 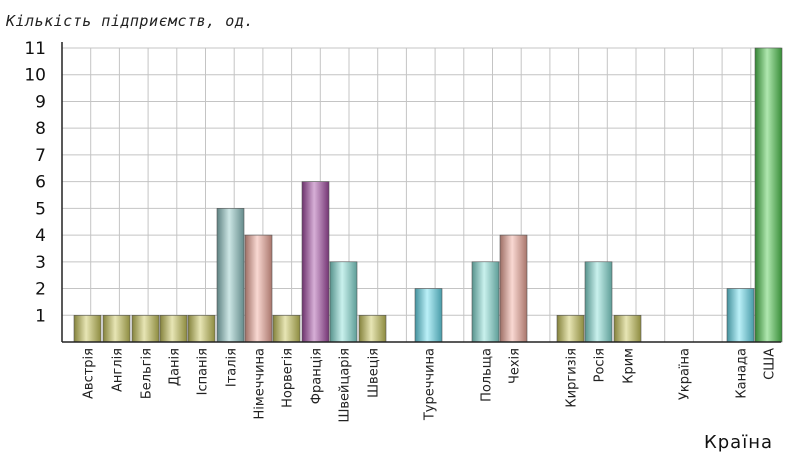 I want to click on x-tick-label: Англія, so click(x=118, y=370).